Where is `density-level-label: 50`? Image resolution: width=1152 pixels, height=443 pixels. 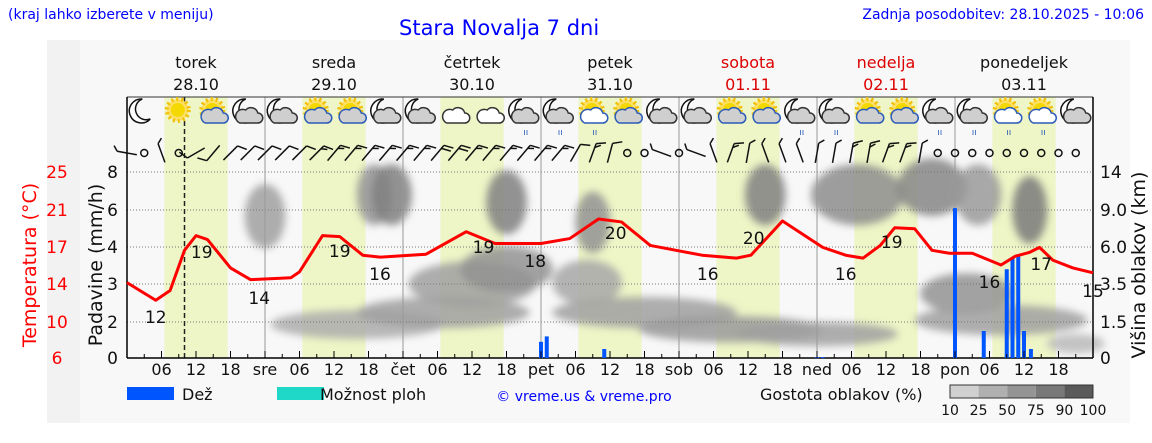
density-level-label: 50 is located at coordinates (1007, 411).